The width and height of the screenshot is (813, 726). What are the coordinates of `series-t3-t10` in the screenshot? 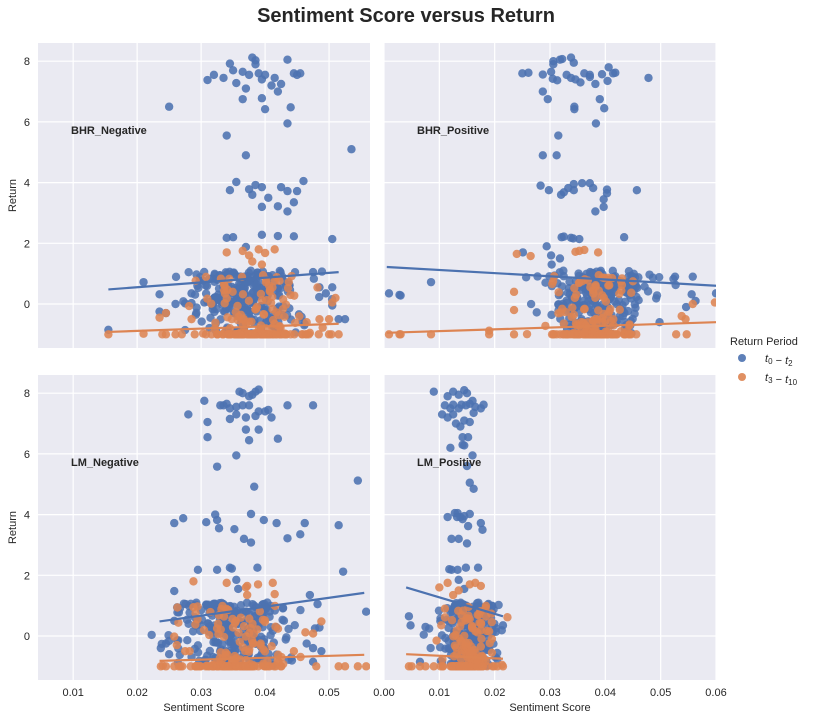 It's located at (223, 292).